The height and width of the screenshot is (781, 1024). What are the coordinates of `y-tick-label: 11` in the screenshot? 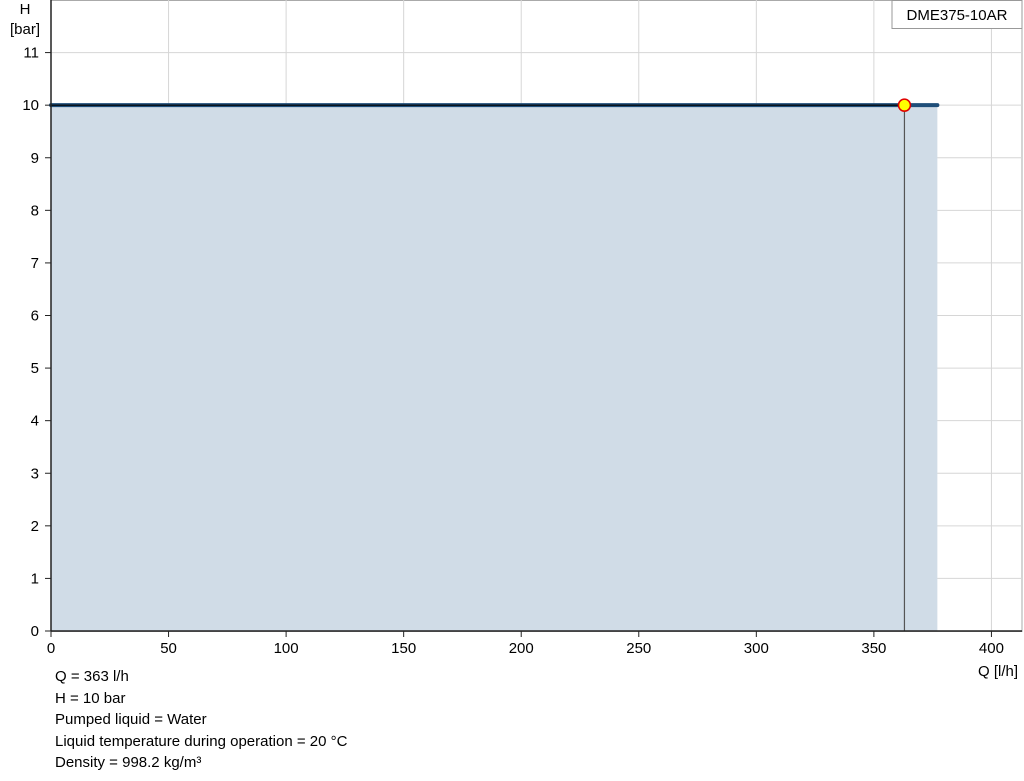 It's located at (31, 53).